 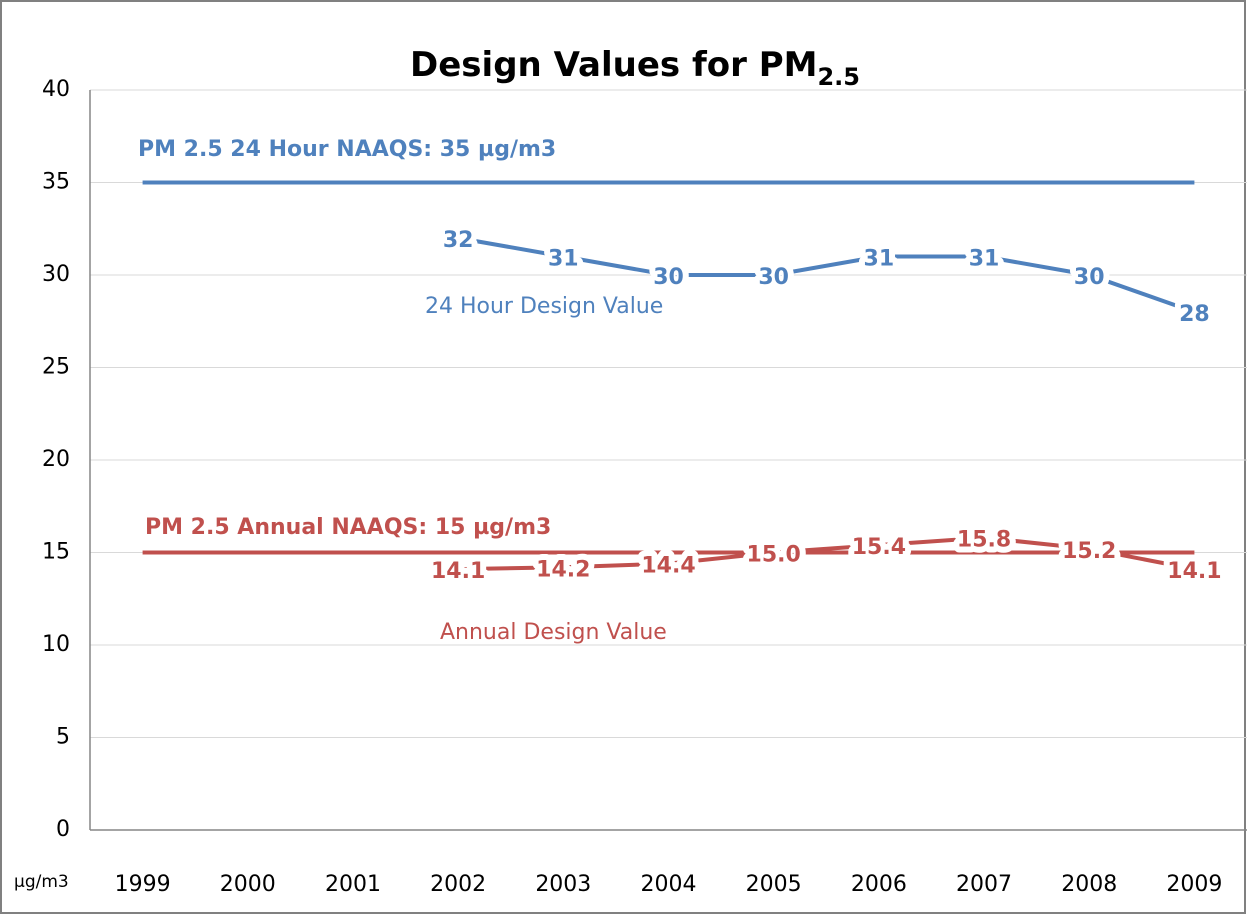 I want to click on chart-title: Design Values for PM2.5, so click(x=635, y=68).